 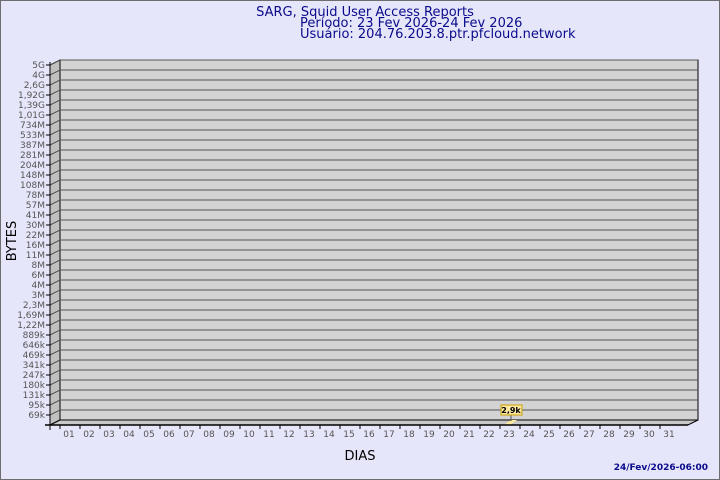 What do you see at coordinates (38, 66) in the screenshot?
I see `y-tick-label: 5G` at bounding box center [38, 66].